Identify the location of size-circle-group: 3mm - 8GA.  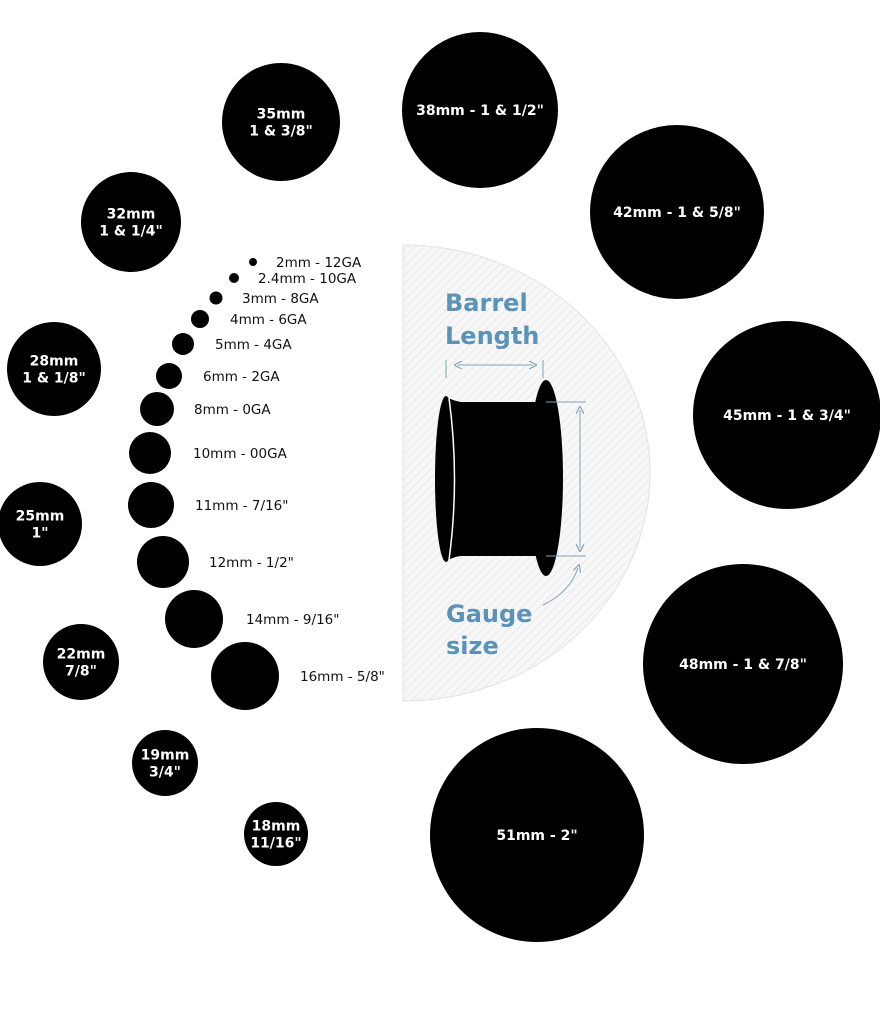
(264, 299).